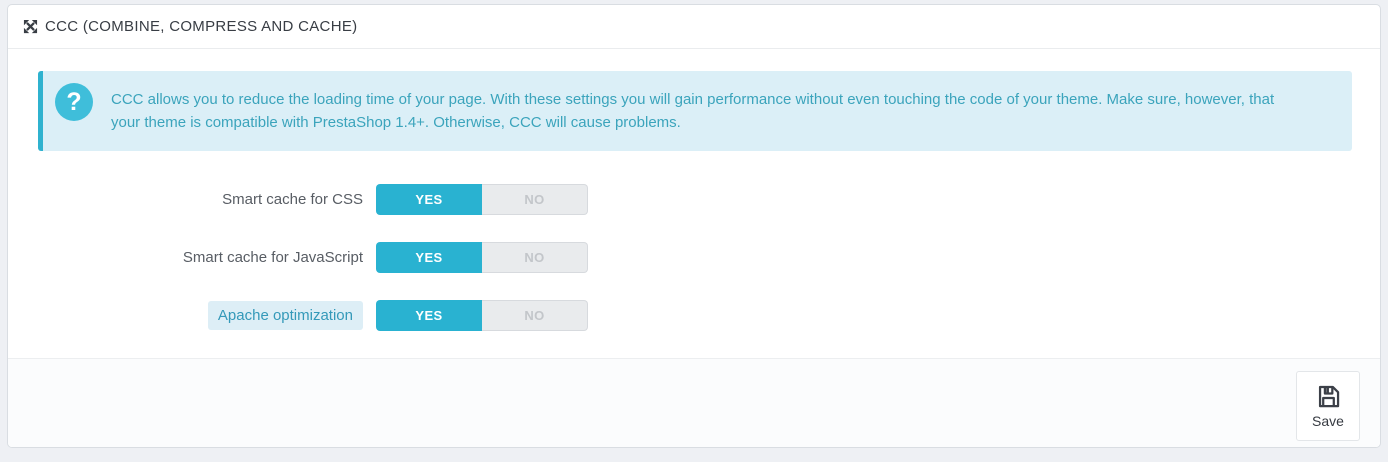 The height and width of the screenshot is (462, 1388). I want to click on form-row-smart-cache-js: Smart cache for JavaScript YES NO, so click(695, 257).